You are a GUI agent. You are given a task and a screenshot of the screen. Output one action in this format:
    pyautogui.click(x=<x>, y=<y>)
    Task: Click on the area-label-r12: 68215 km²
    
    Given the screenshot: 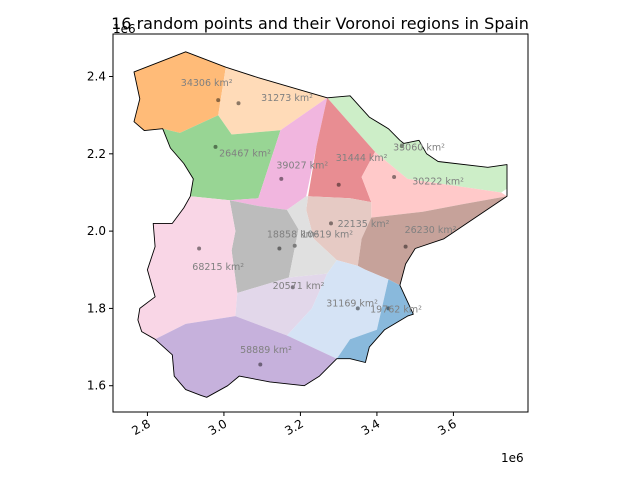 What is the action you would take?
    pyautogui.click(x=218, y=267)
    